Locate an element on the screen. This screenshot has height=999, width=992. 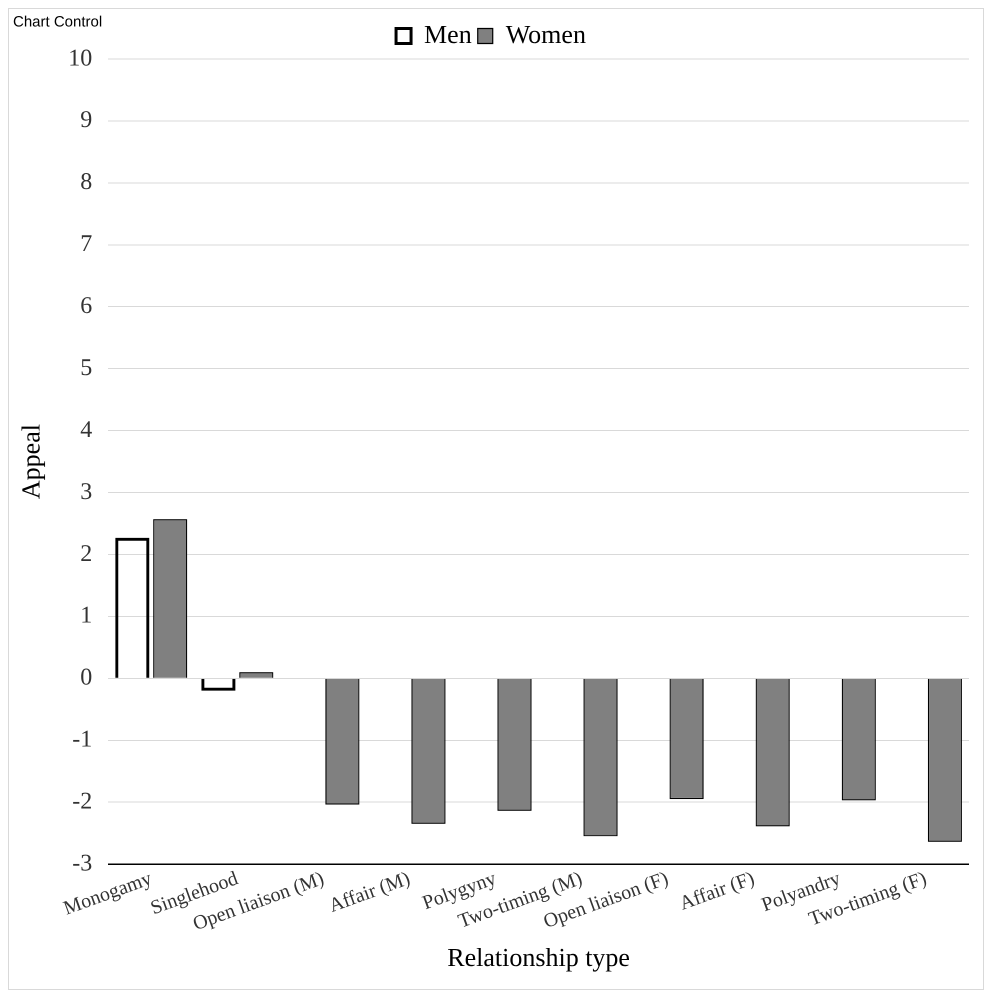
legend-label: Men is located at coordinates (448, 34).